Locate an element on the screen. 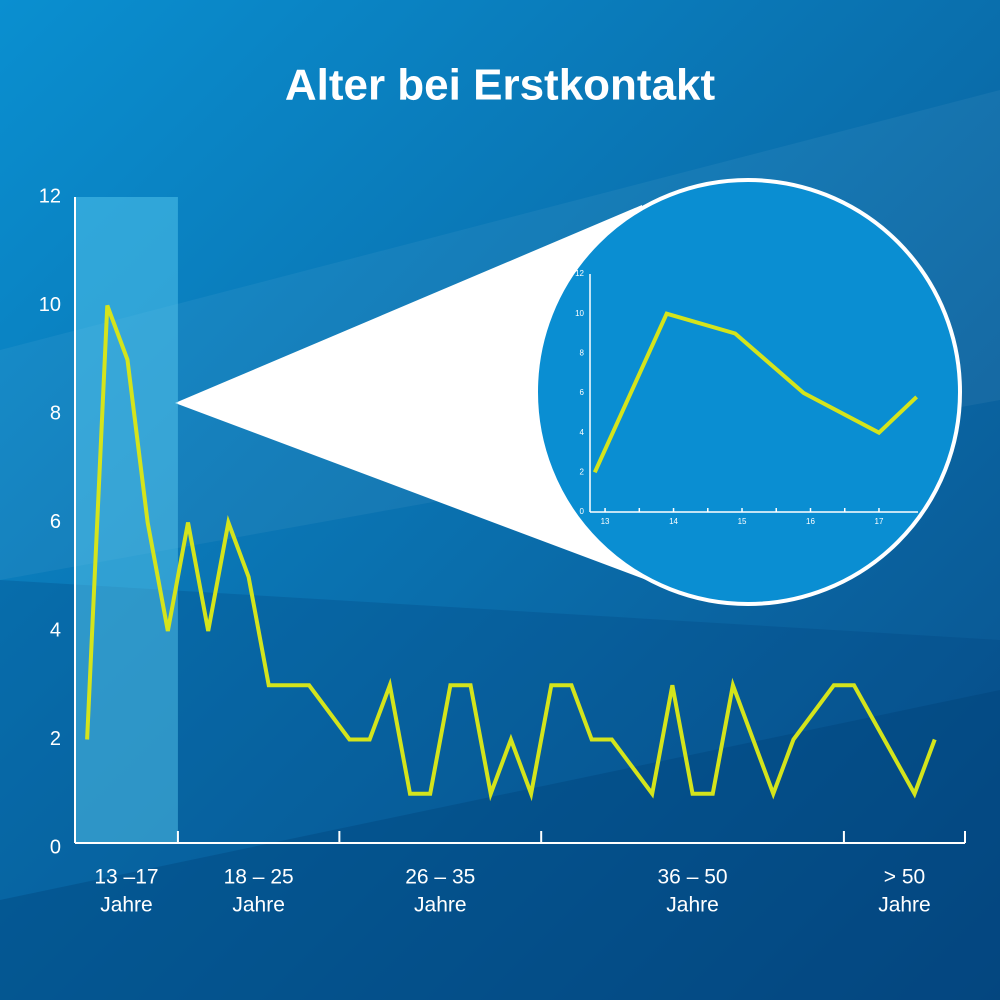 The height and width of the screenshot is (1005, 1000). x-tick-label: 13 is located at coordinates (605, 521).